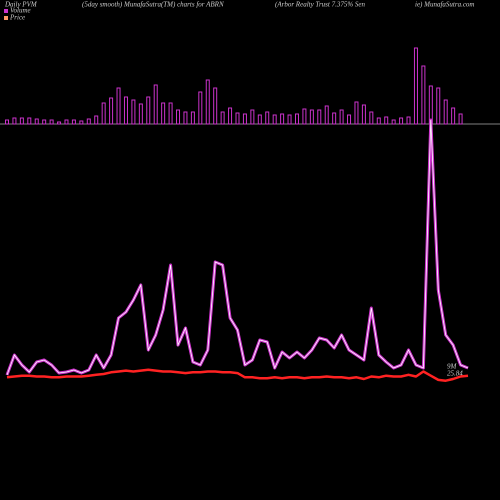  Describe the element at coordinates (445, 5) in the screenshot. I see `header-right: ie) MunafaSutra.com` at that location.